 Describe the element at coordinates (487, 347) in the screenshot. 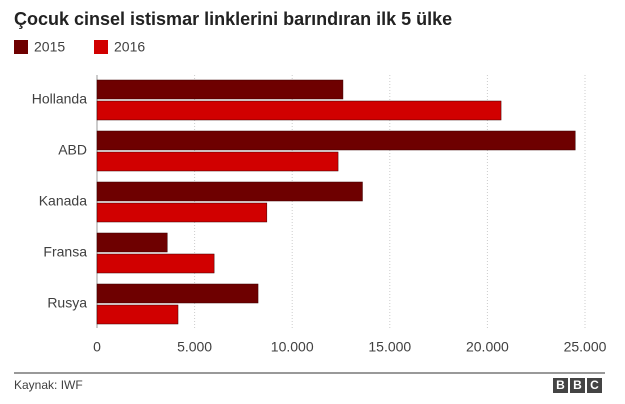

I see `x-tick-label: 20.000` at that location.